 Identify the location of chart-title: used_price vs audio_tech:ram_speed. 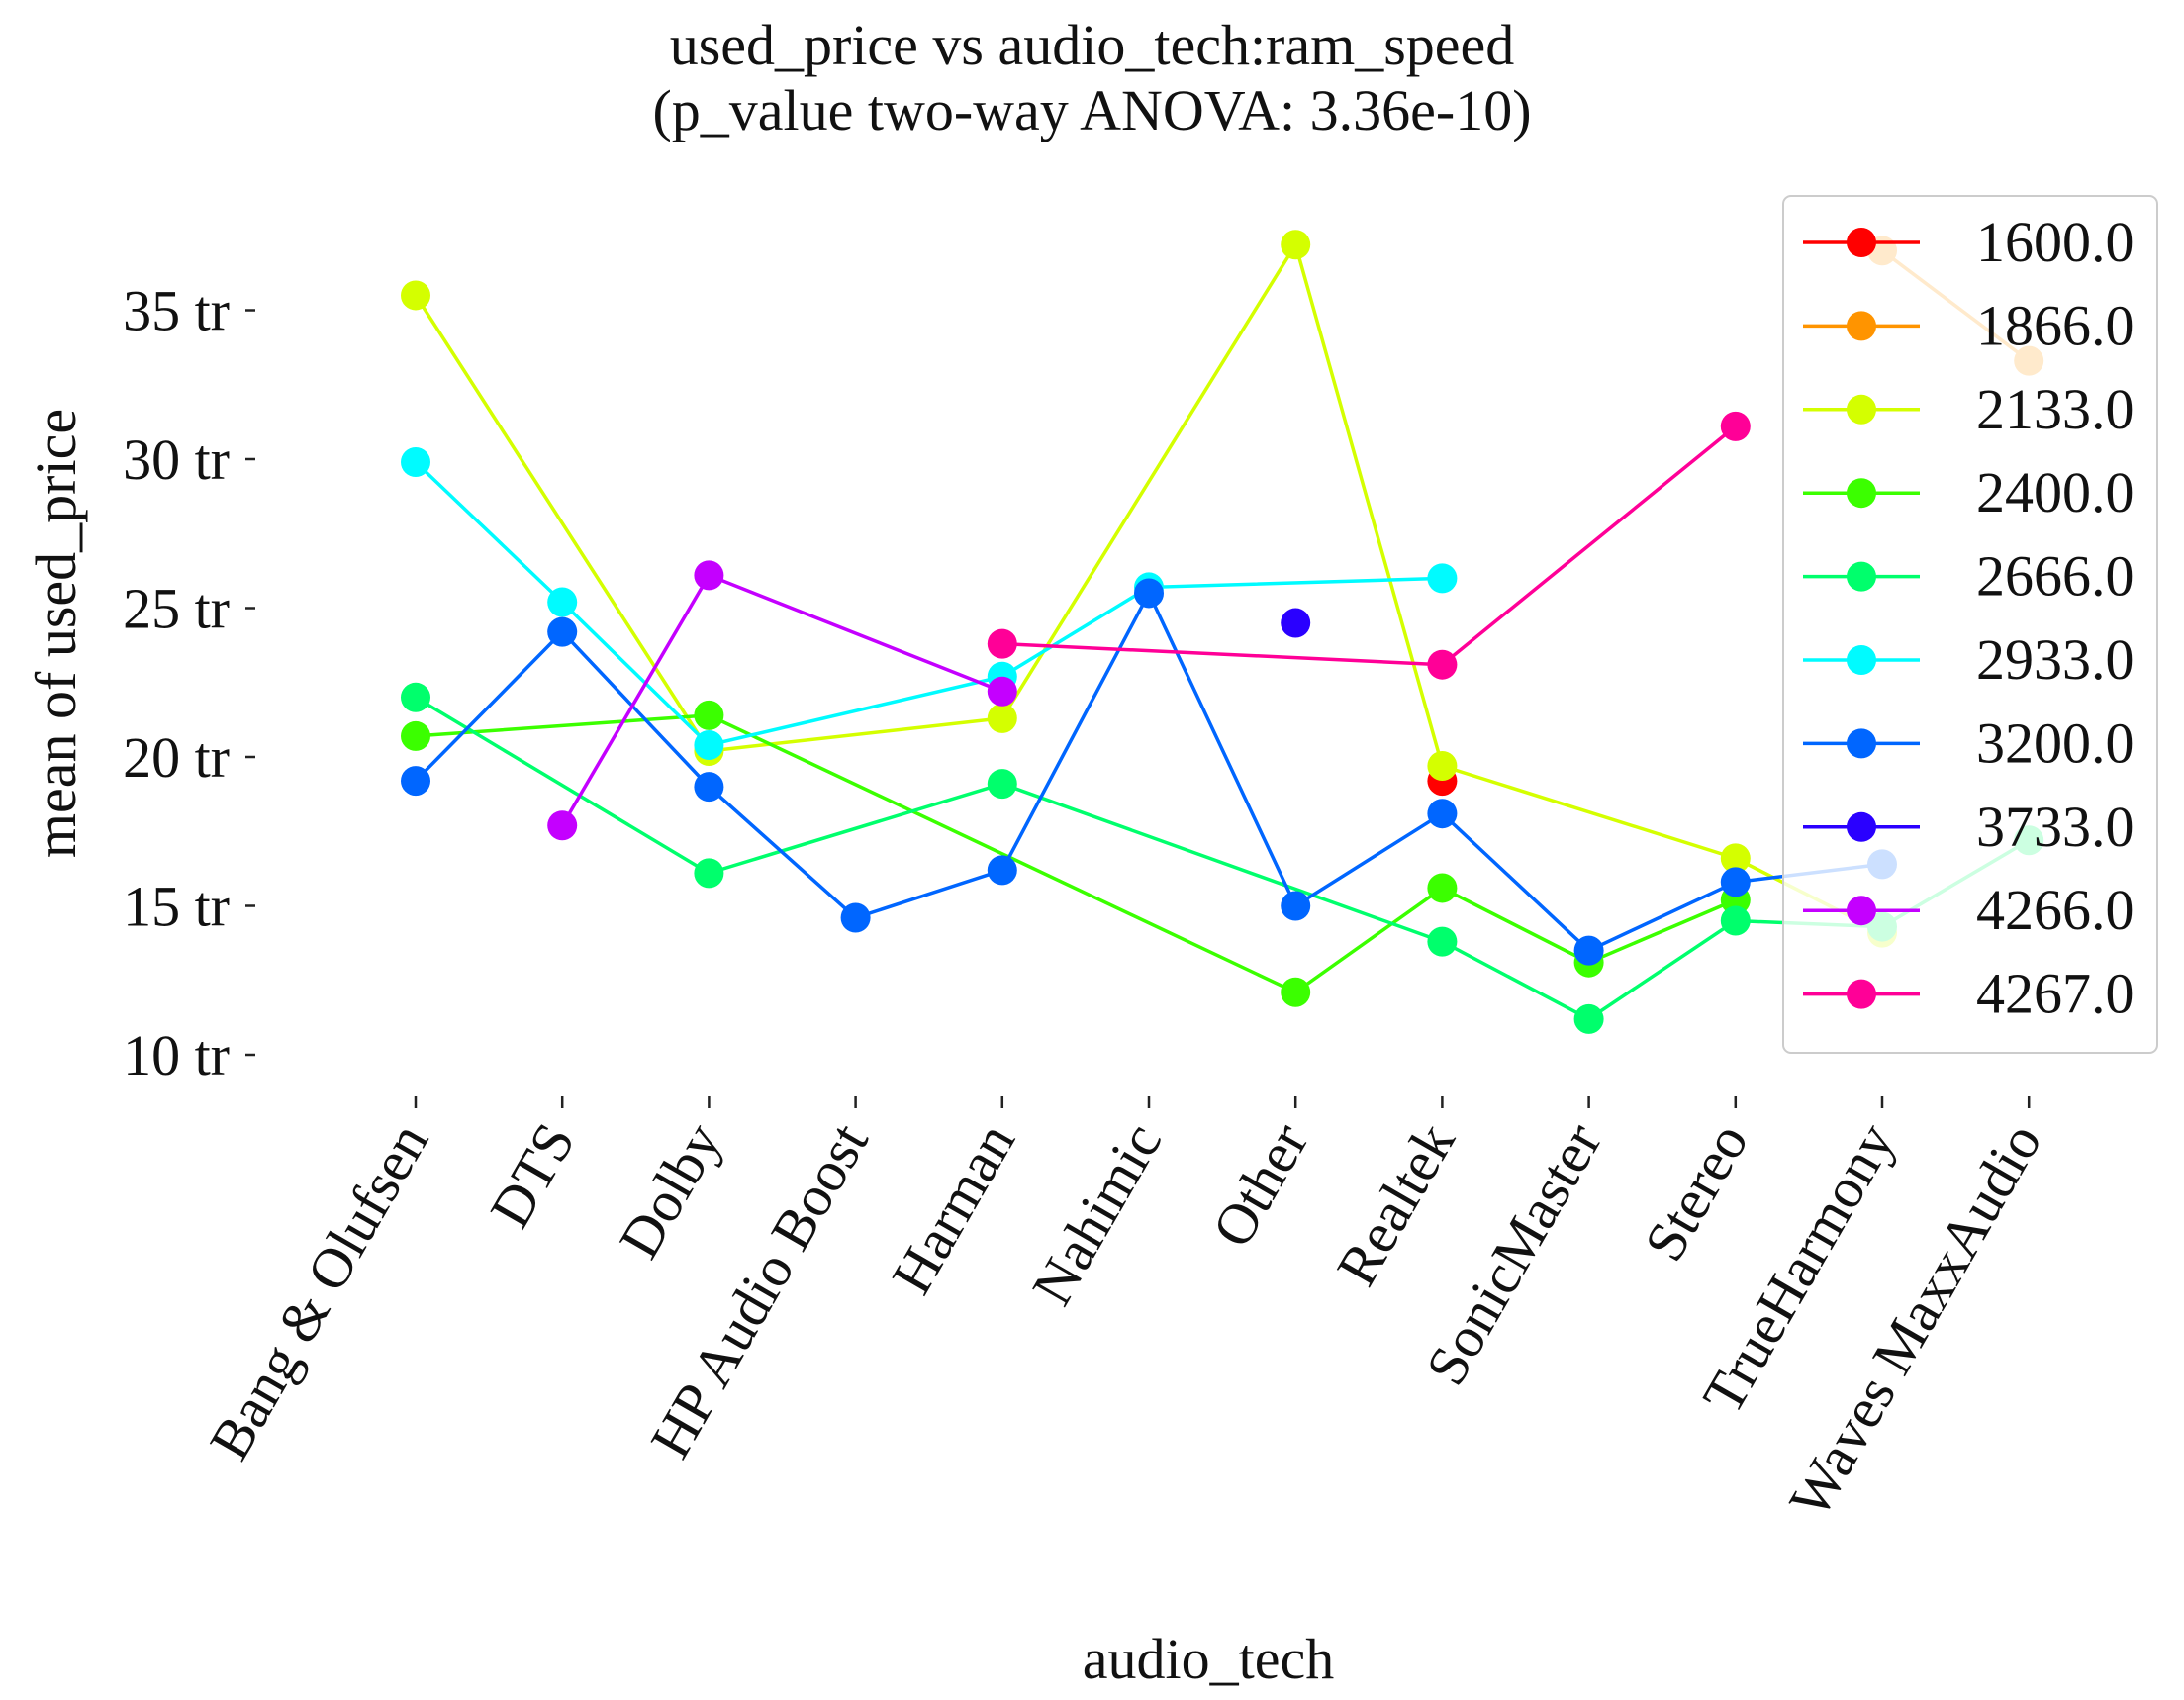
(1092, 45).